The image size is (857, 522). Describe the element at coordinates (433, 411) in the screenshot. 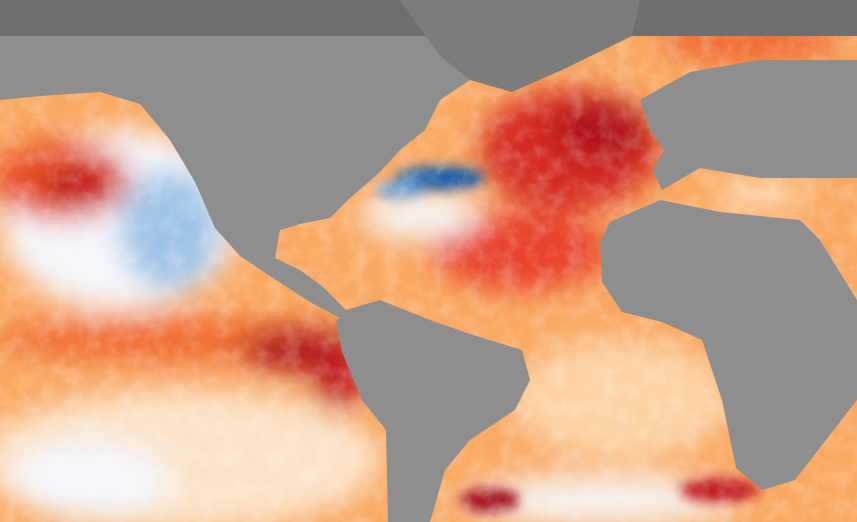

I see `south-america` at that location.